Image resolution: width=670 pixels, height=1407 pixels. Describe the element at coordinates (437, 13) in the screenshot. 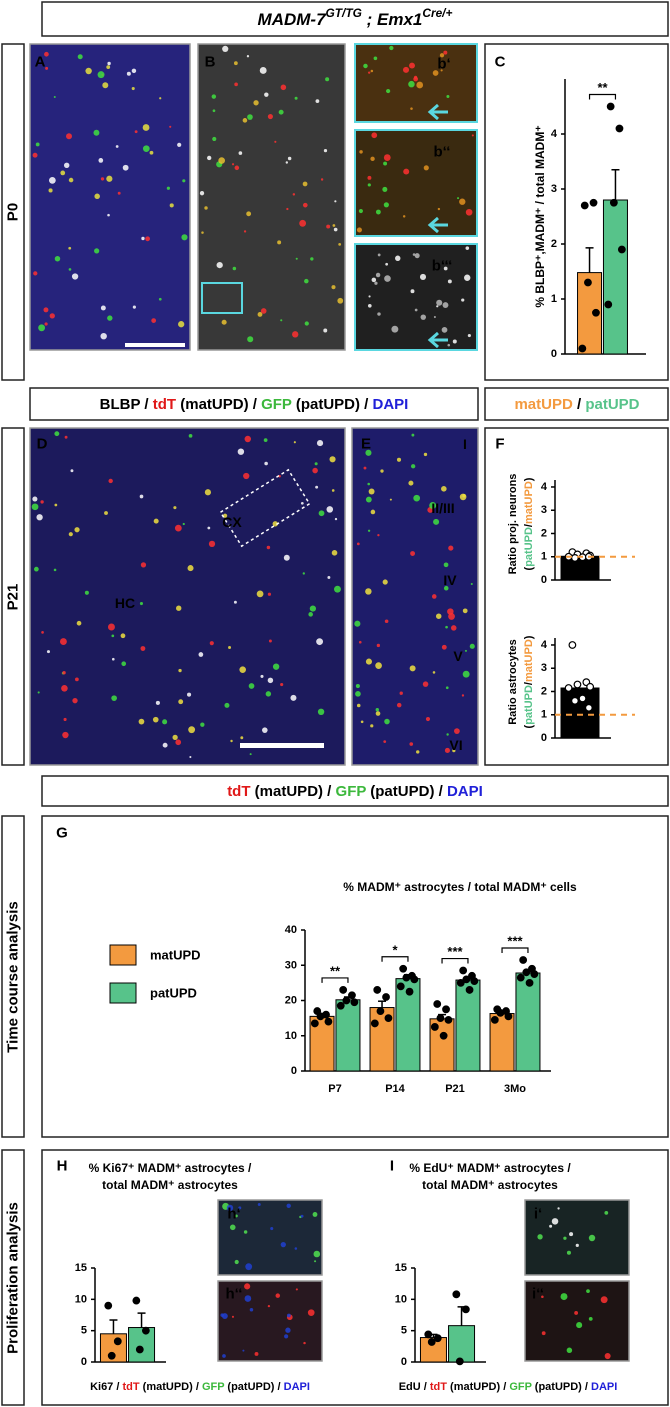

I see `text-part: Cre/+` at that location.